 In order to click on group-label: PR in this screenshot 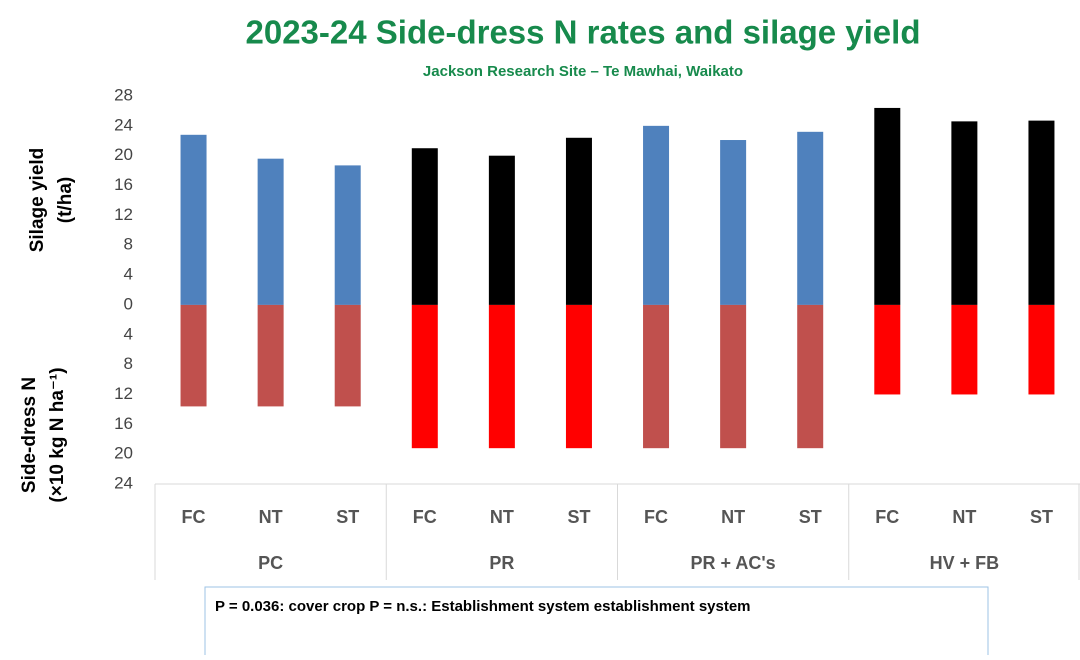, I will do `click(501, 563)`.